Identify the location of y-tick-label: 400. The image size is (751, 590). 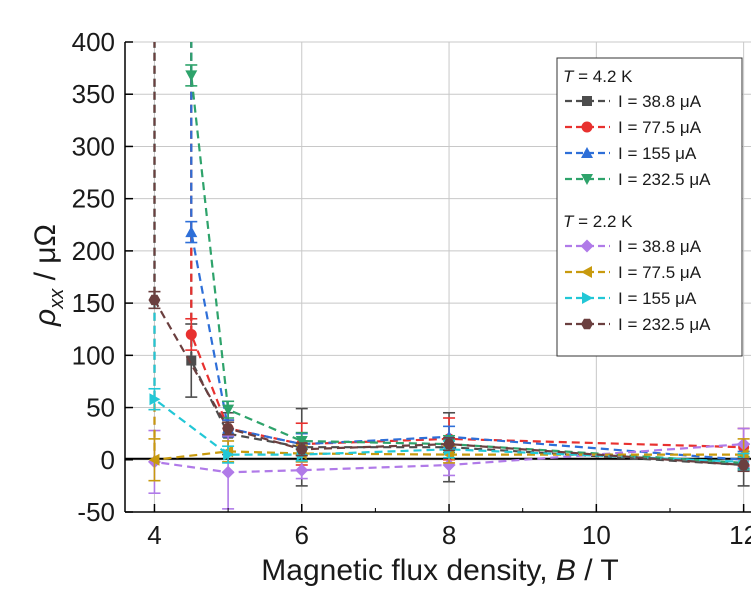
(93, 42).